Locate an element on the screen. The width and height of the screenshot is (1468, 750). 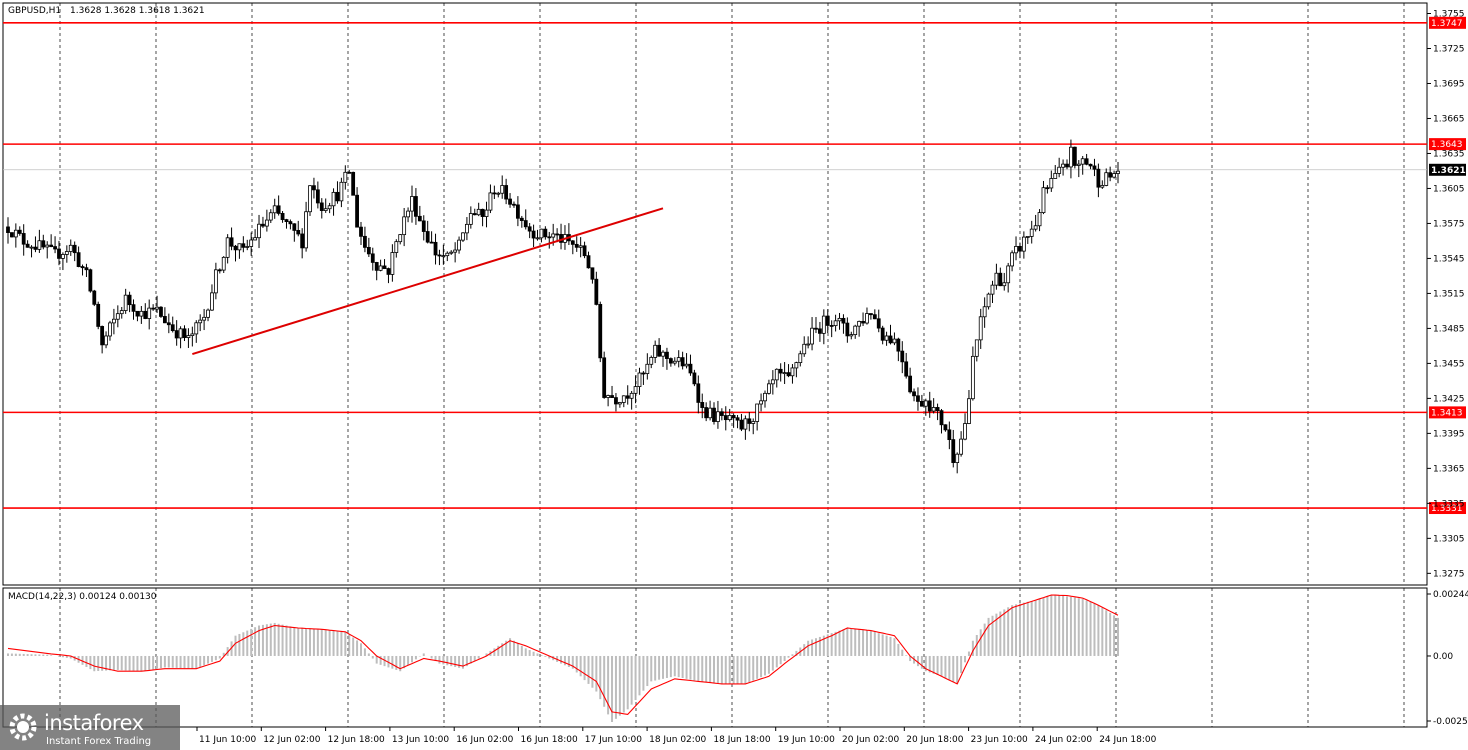
level-label: 1.3331 is located at coordinates (1447, 509).